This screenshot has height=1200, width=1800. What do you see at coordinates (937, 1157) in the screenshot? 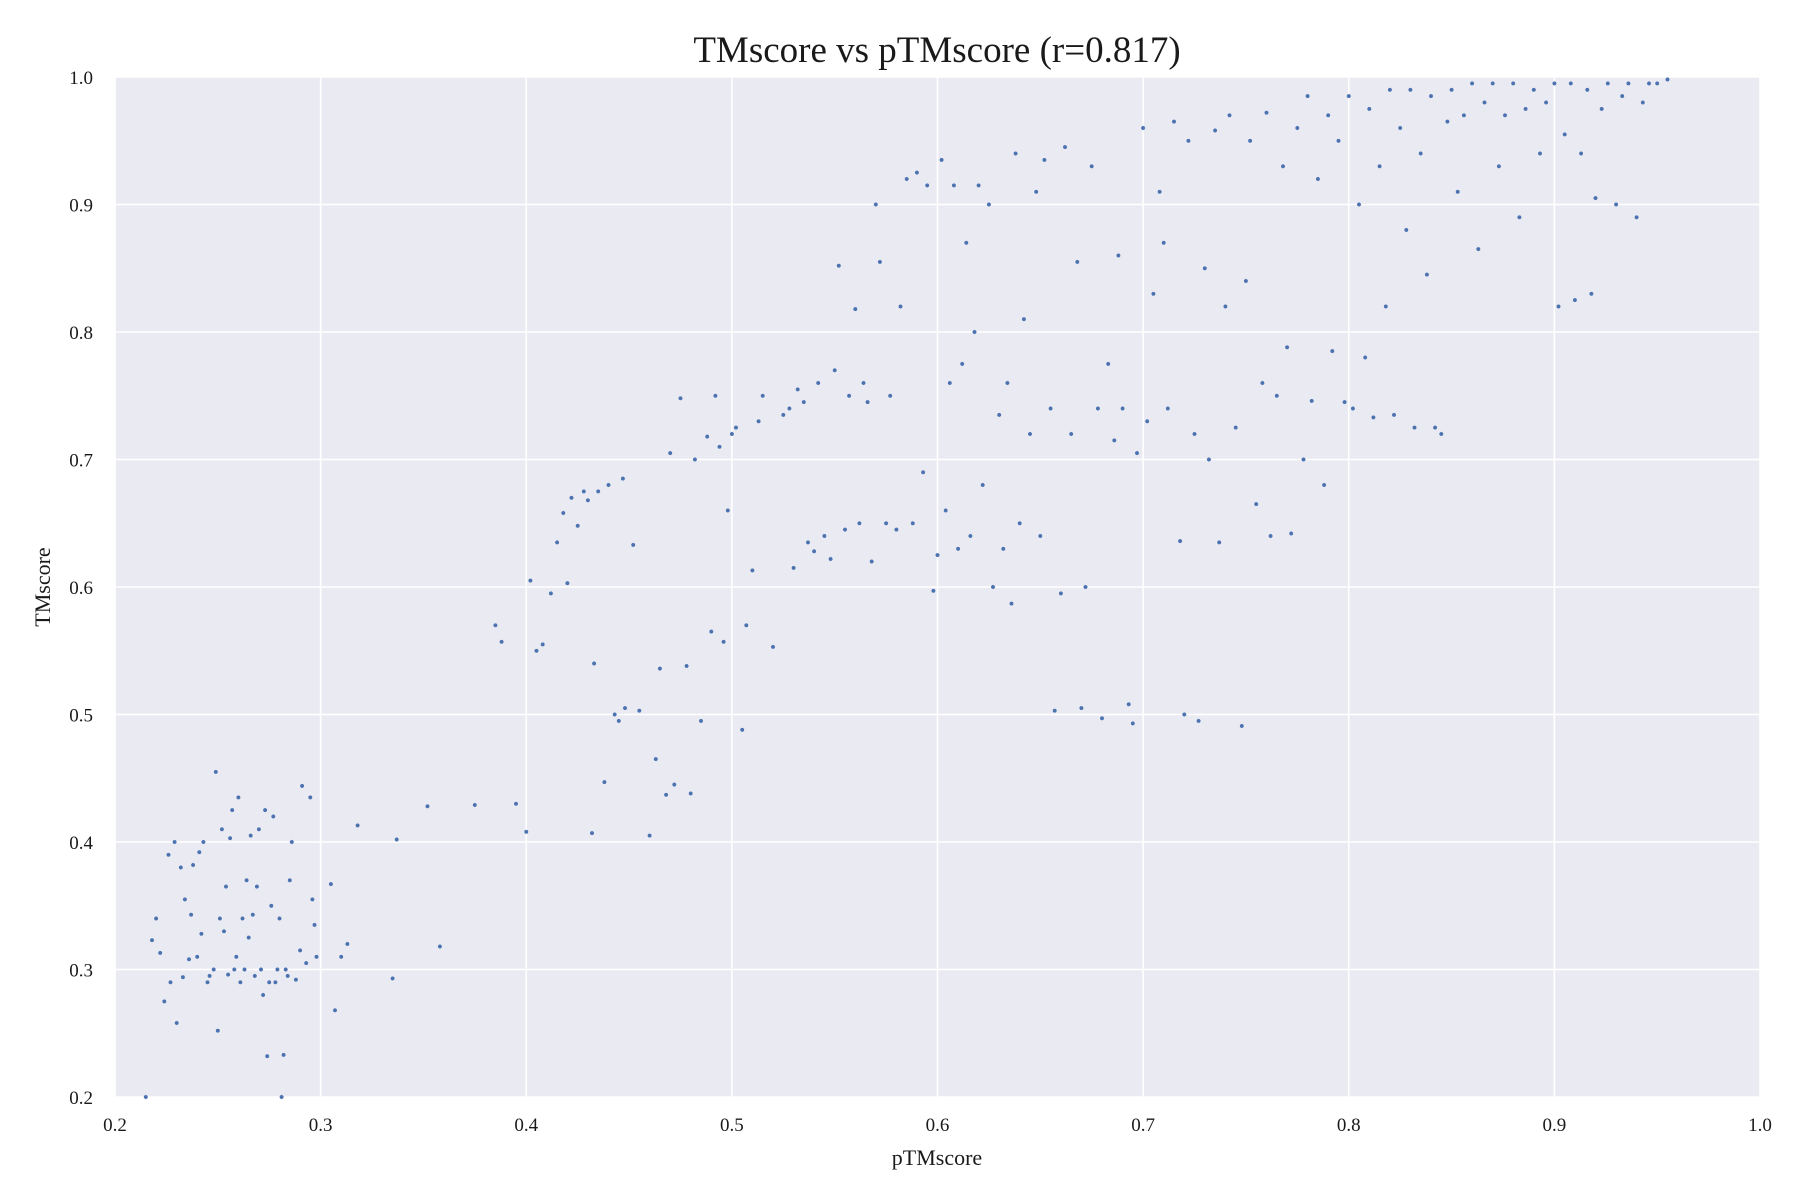
I see `x-axis-label: pTMscore` at bounding box center [937, 1157].